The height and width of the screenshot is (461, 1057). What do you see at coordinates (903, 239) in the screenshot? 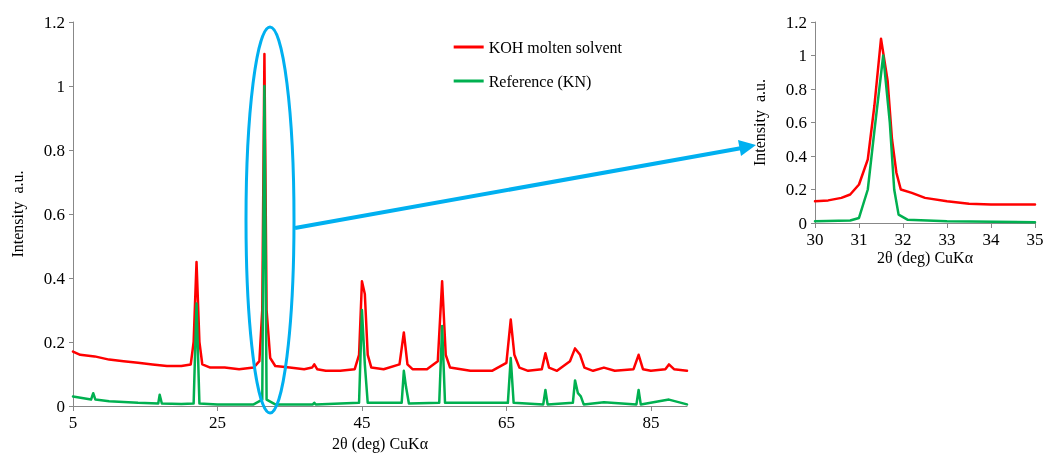
I see `x-tick-label: 32` at bounding box center [903, 239].